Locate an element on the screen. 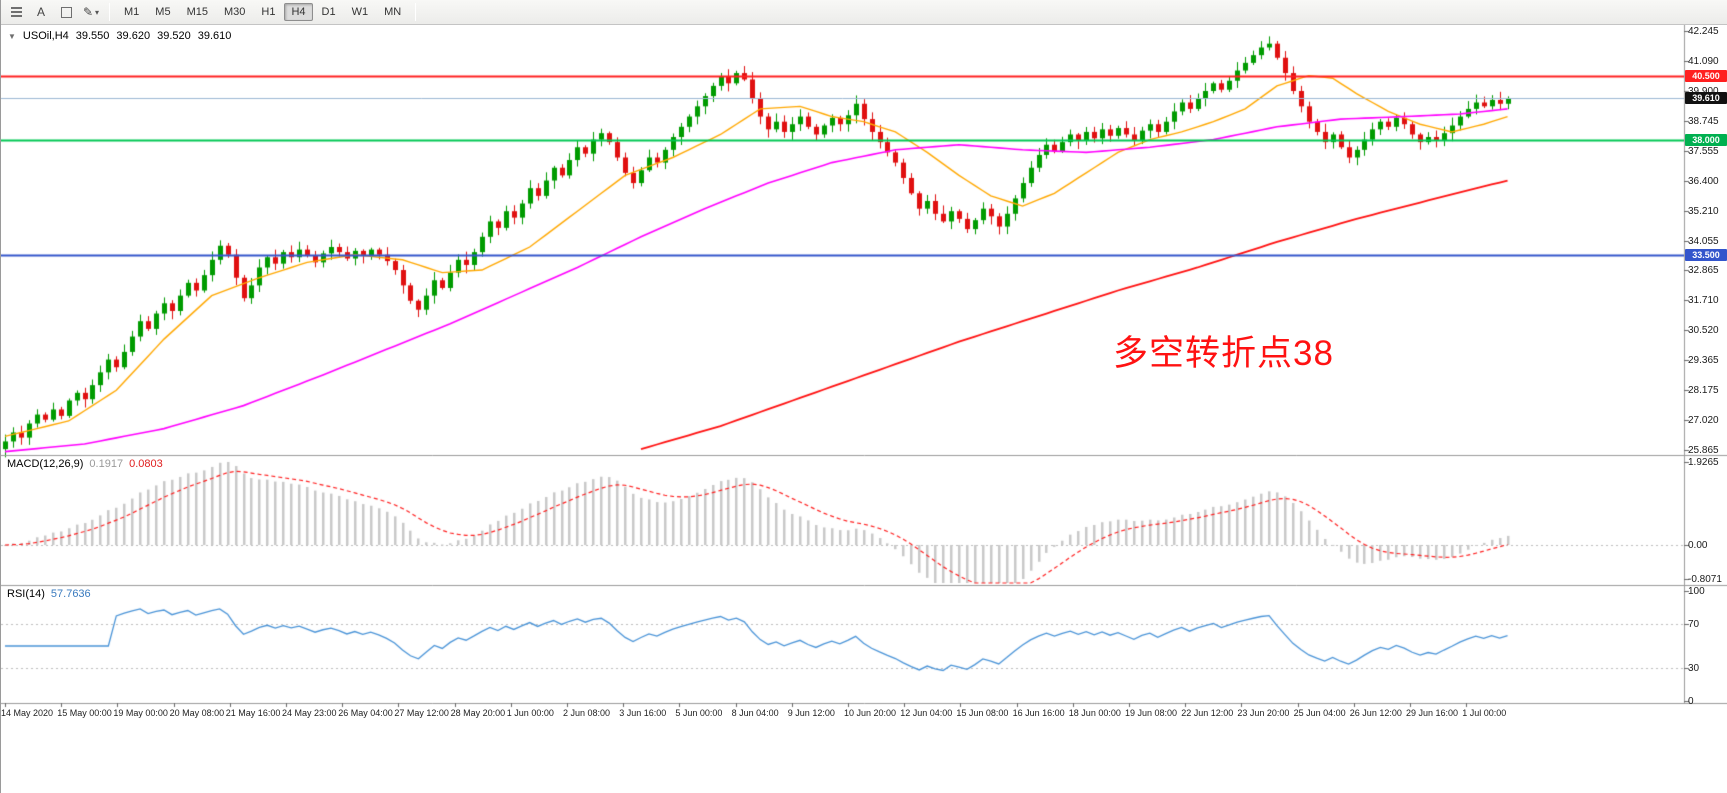 The height and width of the screenshot is (793, 1727). ohlc-close: 39.610 is located at coordinates (214, 36).